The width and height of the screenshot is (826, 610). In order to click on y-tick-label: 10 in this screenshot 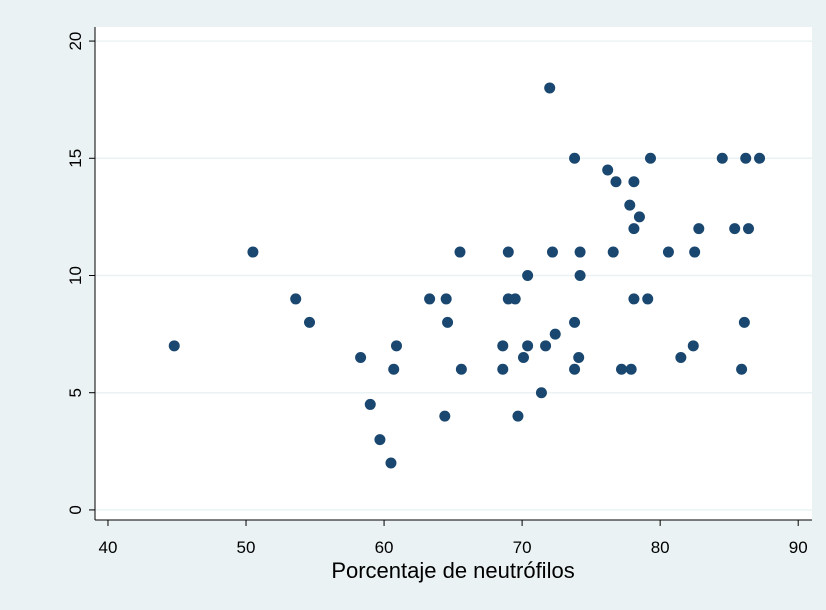, I will do `click(75, 275)`.